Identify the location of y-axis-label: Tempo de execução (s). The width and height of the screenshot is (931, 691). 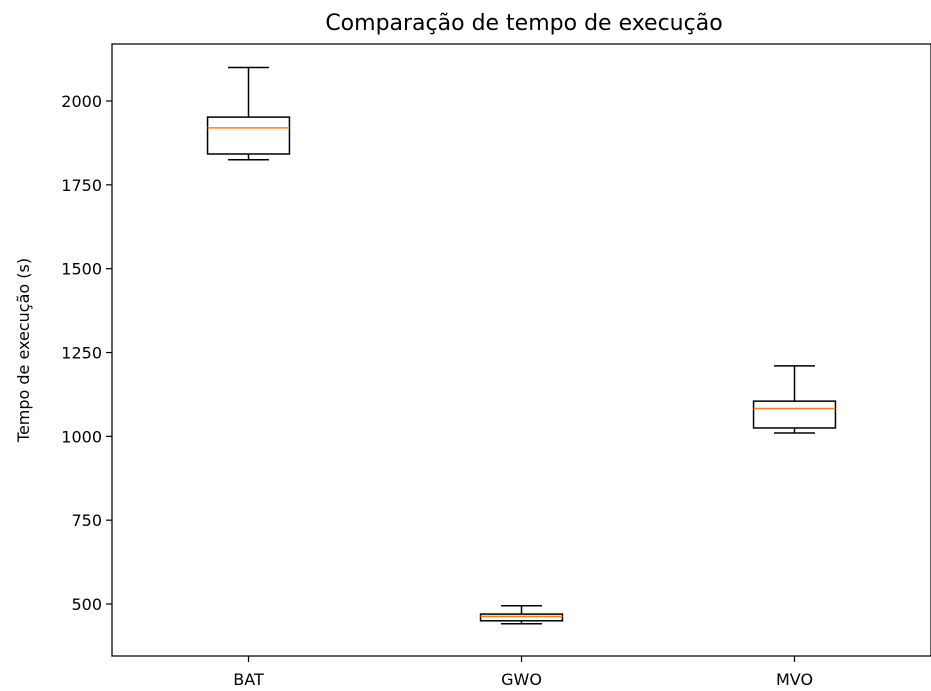
(23, 350).